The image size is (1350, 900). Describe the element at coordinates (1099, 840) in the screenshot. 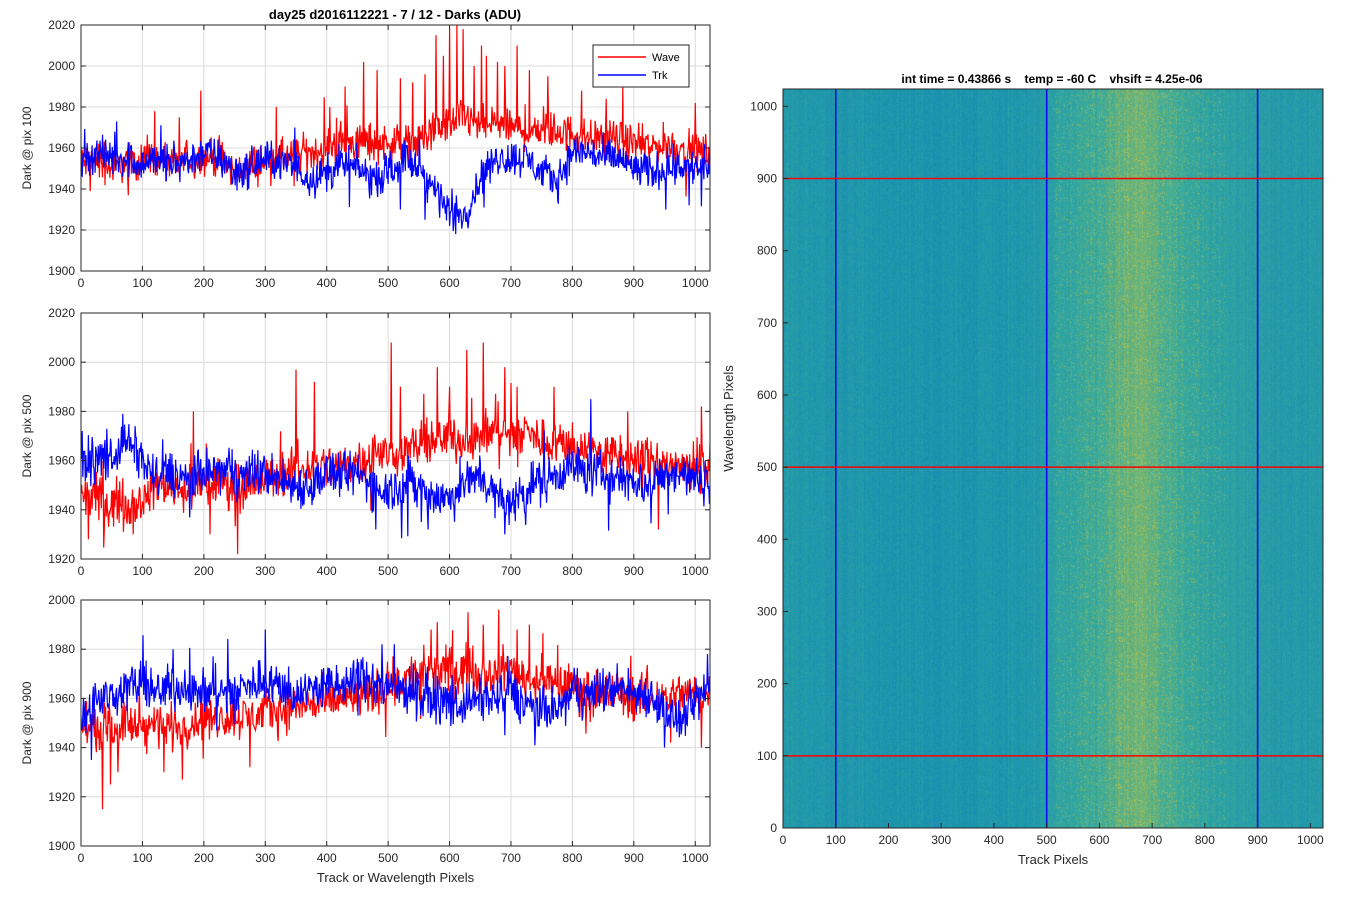

I see `heatmap-x-tick-label: 600` at that location.